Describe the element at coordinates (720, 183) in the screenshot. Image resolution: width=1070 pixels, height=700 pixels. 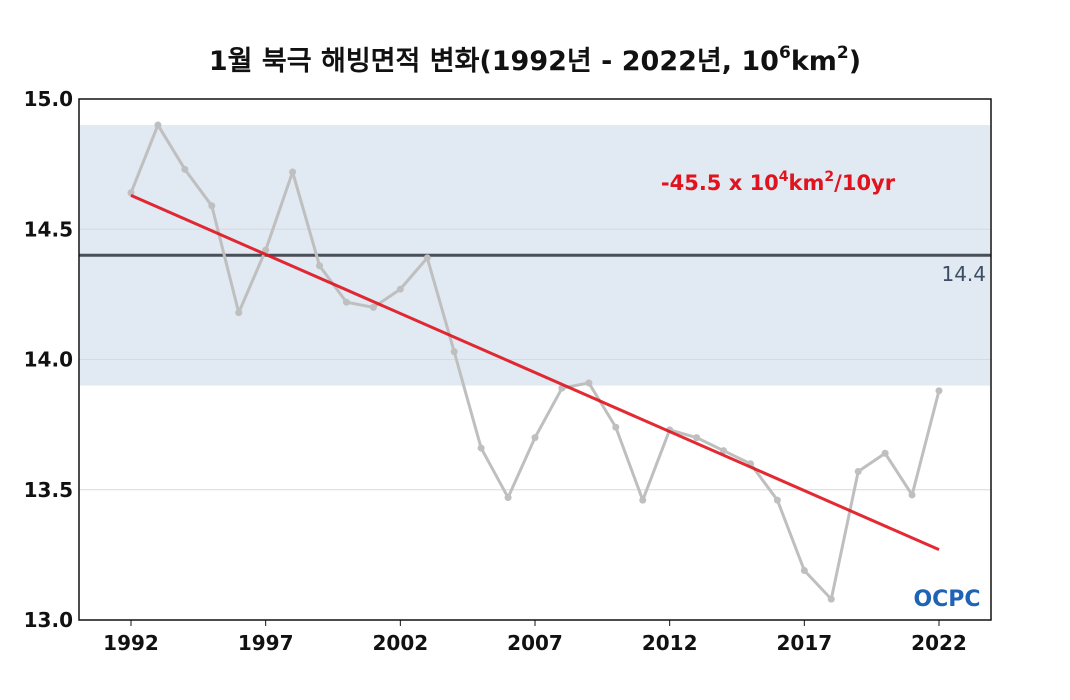
I see `trend-label: -45.5 x 10` at that location.